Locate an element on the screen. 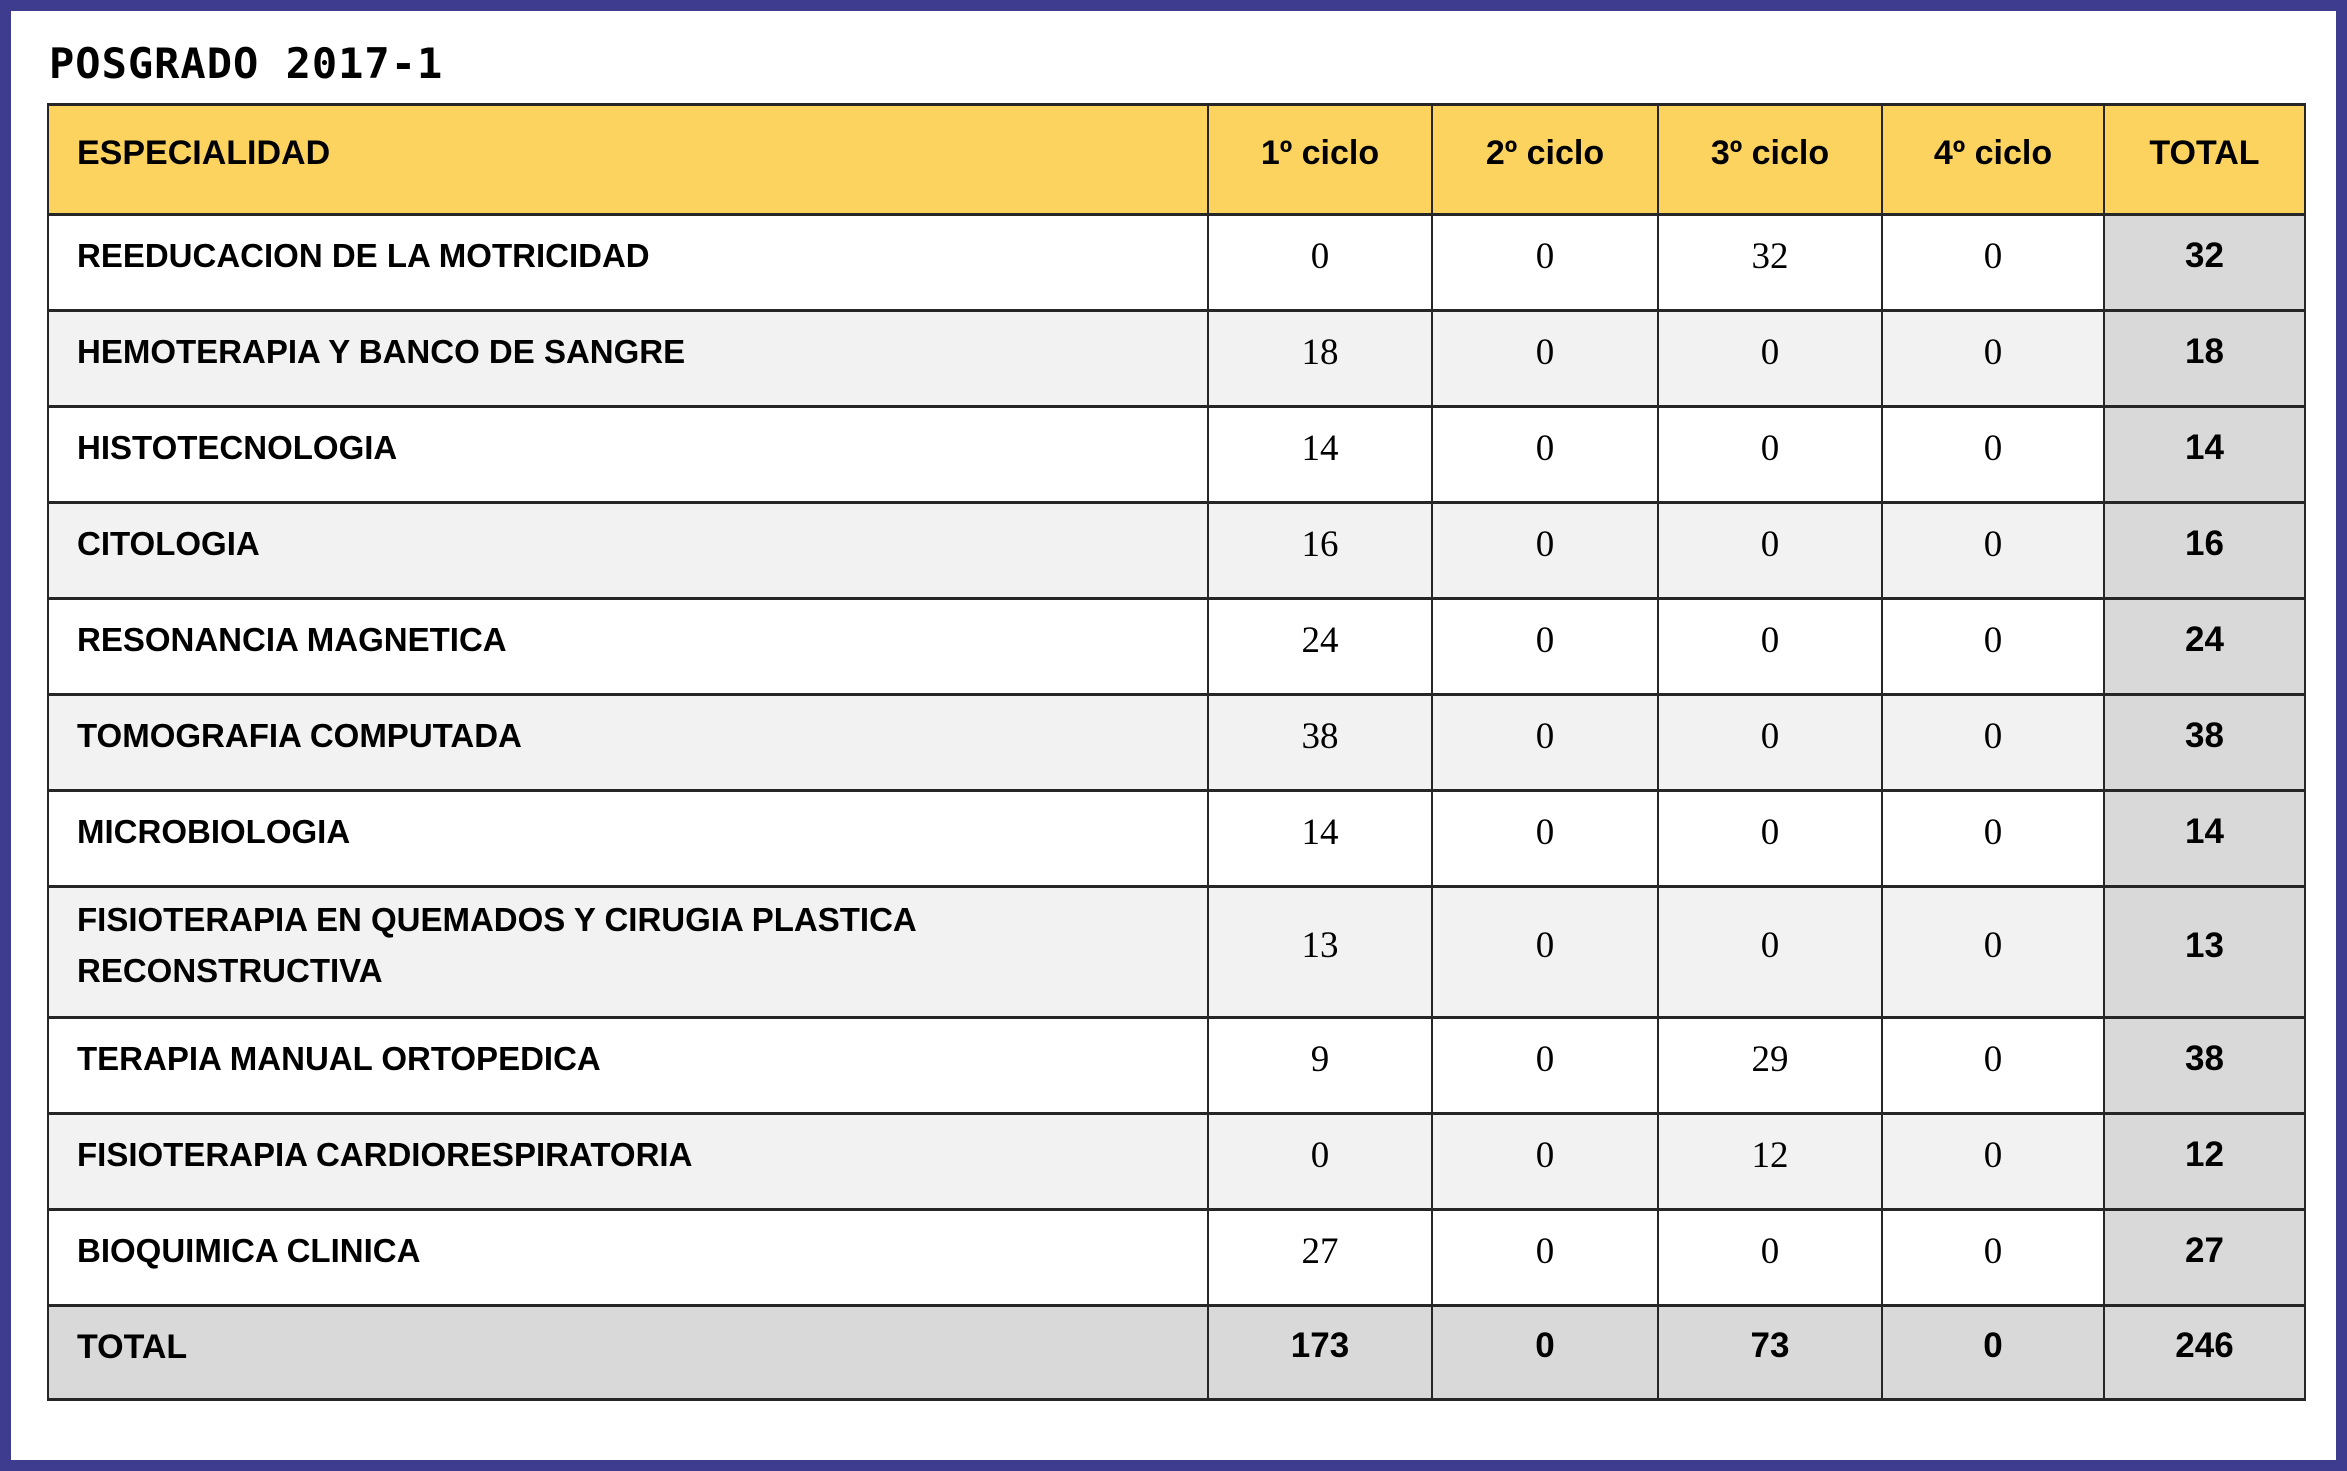  specialty-cell: REEDUCACION DE LA MOTRICIDAD is located at coordinates (628, 262).